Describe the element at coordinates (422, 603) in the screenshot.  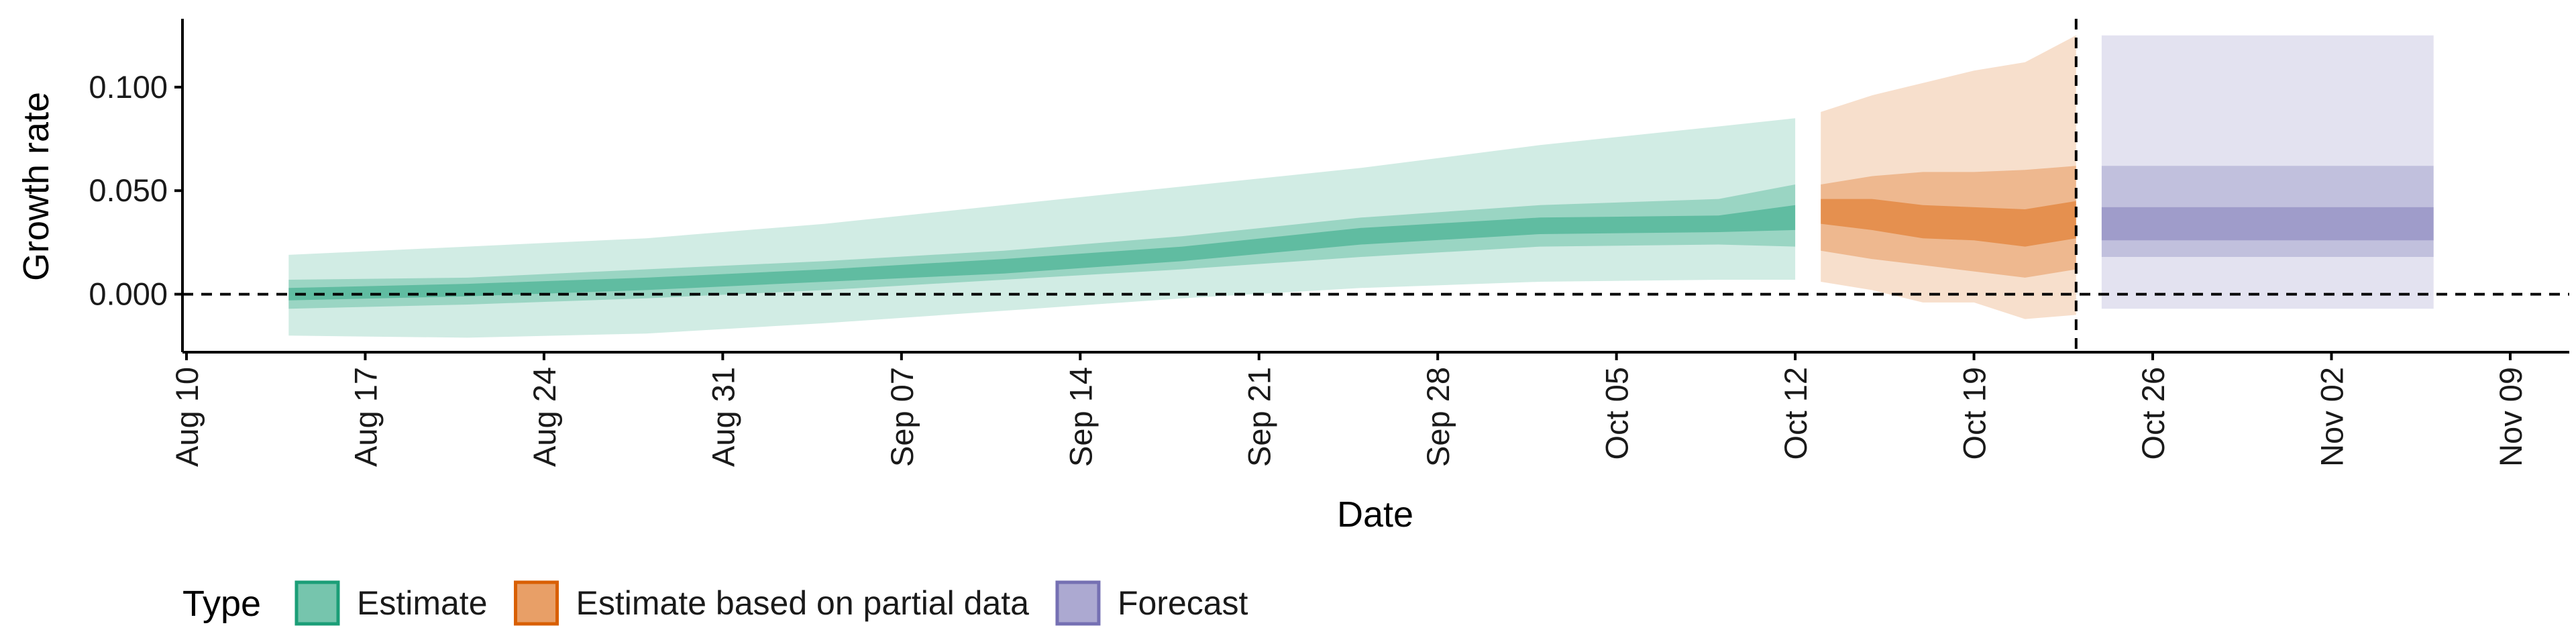
I see `legend-label: Estimate` at that location.